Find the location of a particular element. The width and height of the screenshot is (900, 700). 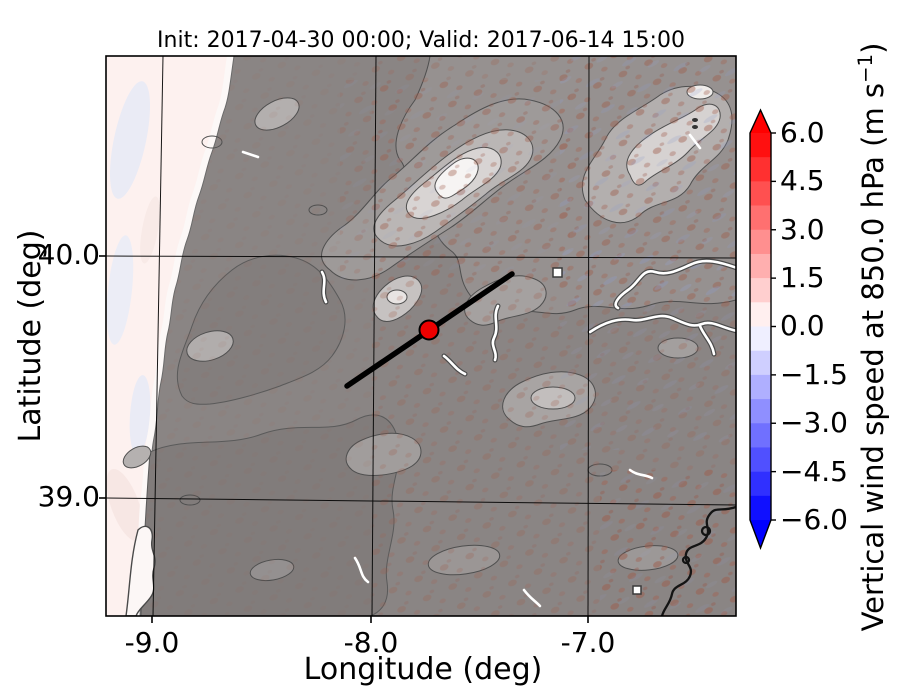

y-tick-label-40: 40.0 is located at coordinates (68, 254).